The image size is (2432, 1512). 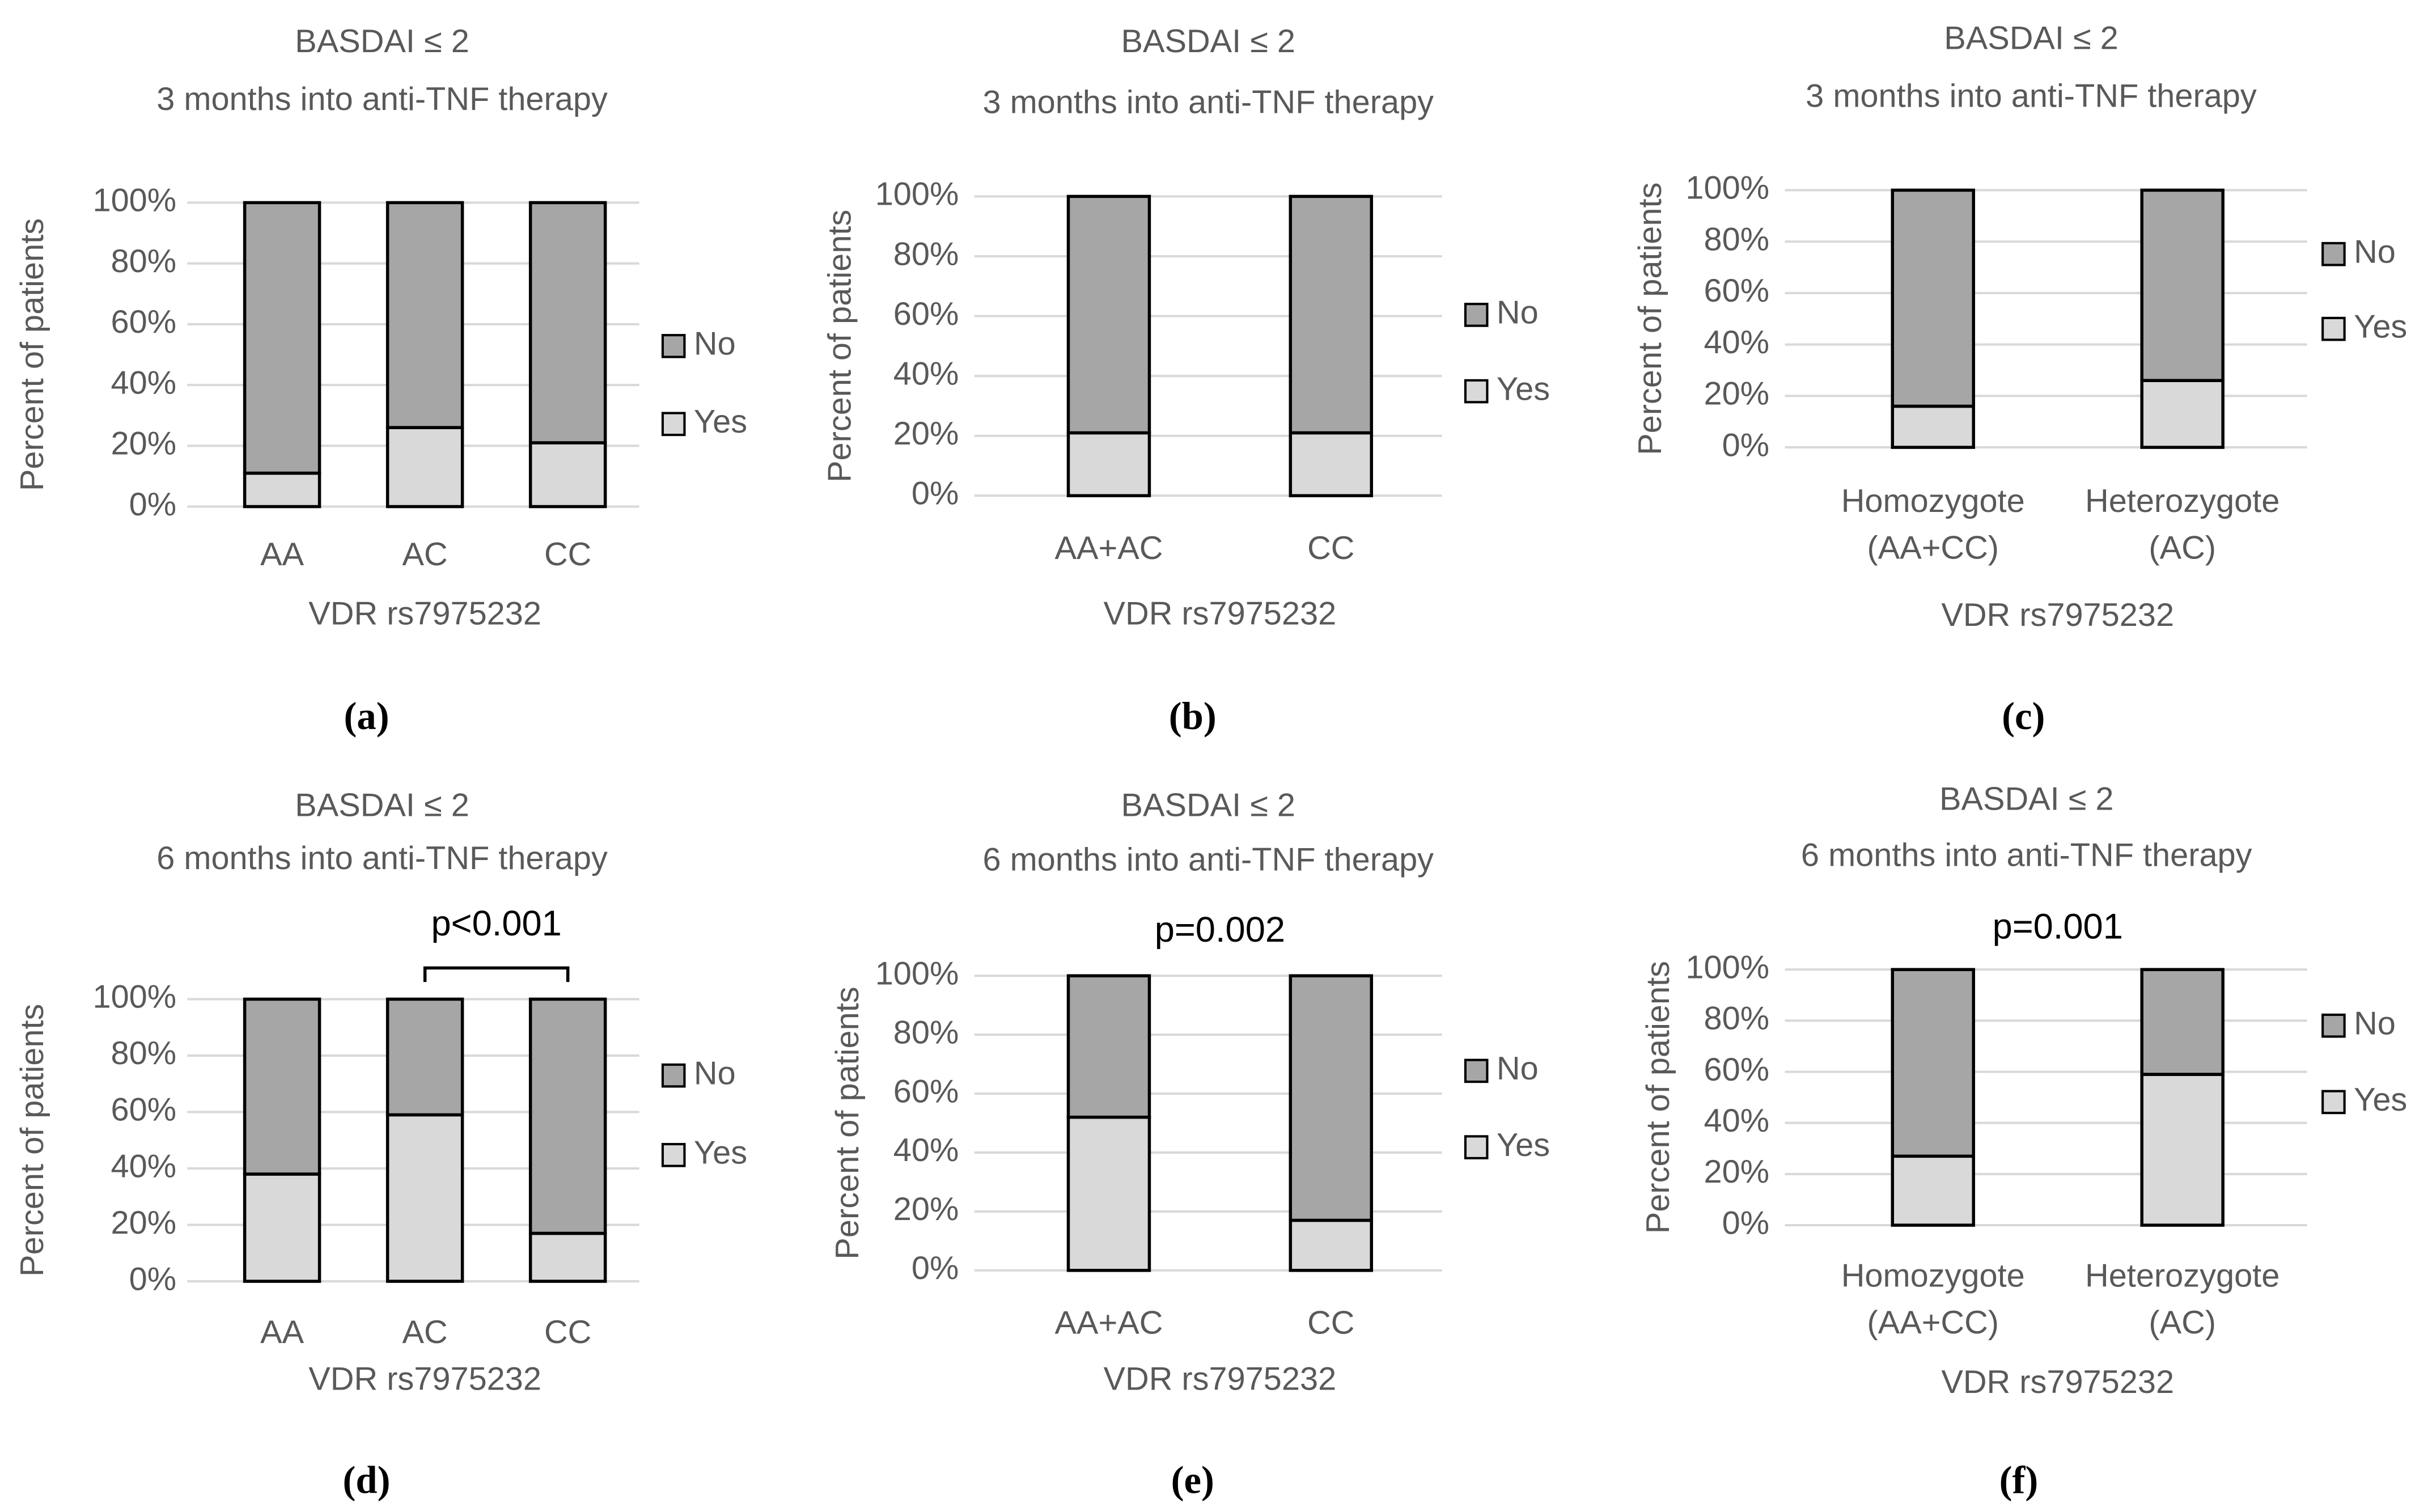 I want to click on annotation: p=0.001, so click(x=2058, y=926).